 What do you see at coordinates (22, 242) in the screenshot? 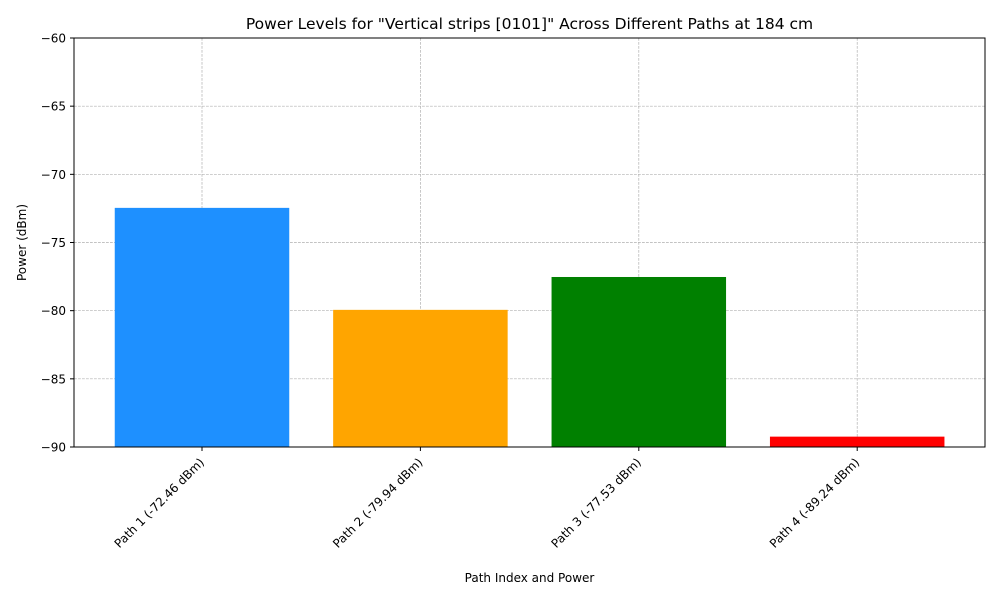
I see `y-axis-title: Power (dBm)` at bounding box center [22, 242].